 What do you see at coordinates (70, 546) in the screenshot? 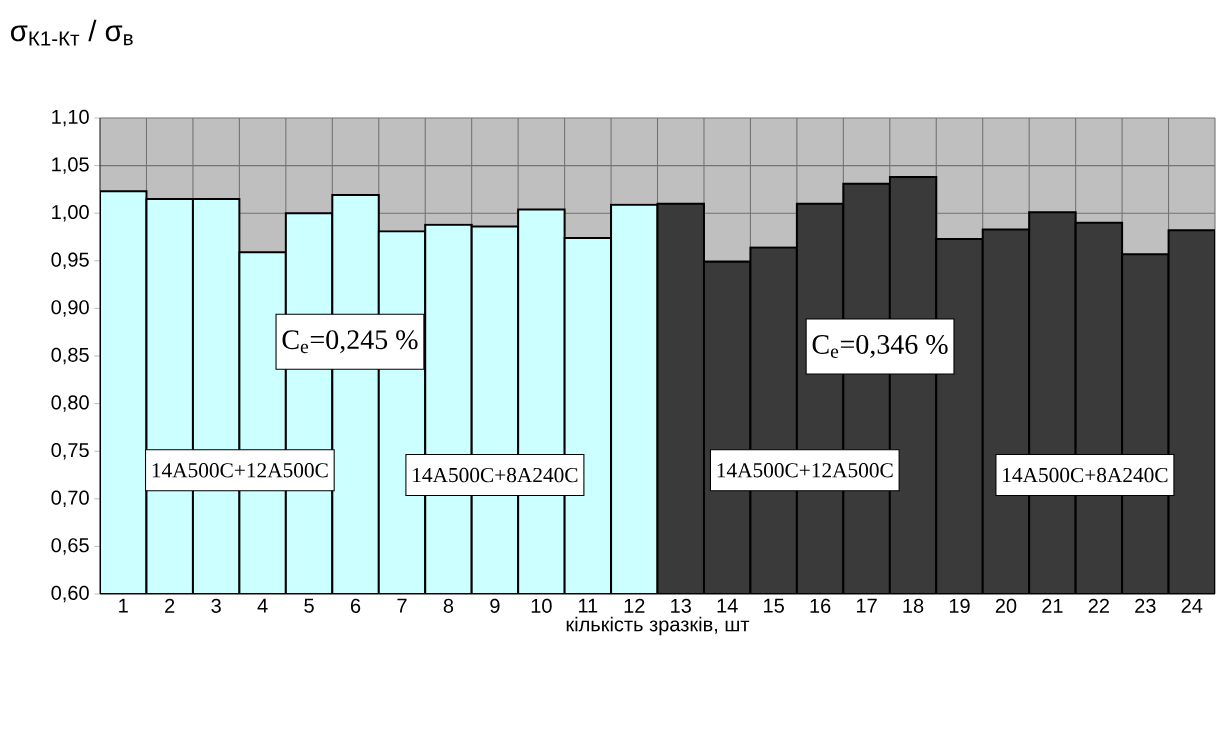
I see `y-tick-label: 0,65` at bounding box center [70, 546].